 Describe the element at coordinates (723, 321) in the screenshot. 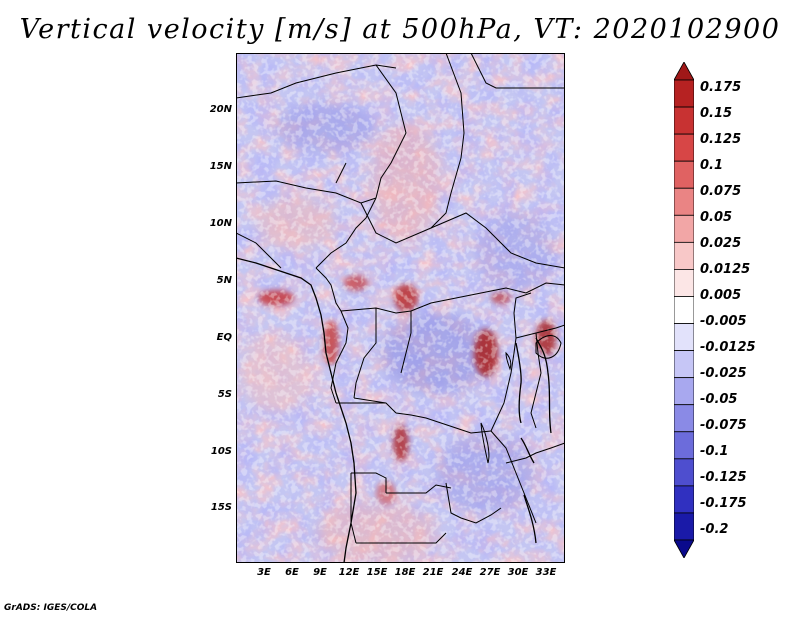

I see `colorbar-label: -0.005` at that location.